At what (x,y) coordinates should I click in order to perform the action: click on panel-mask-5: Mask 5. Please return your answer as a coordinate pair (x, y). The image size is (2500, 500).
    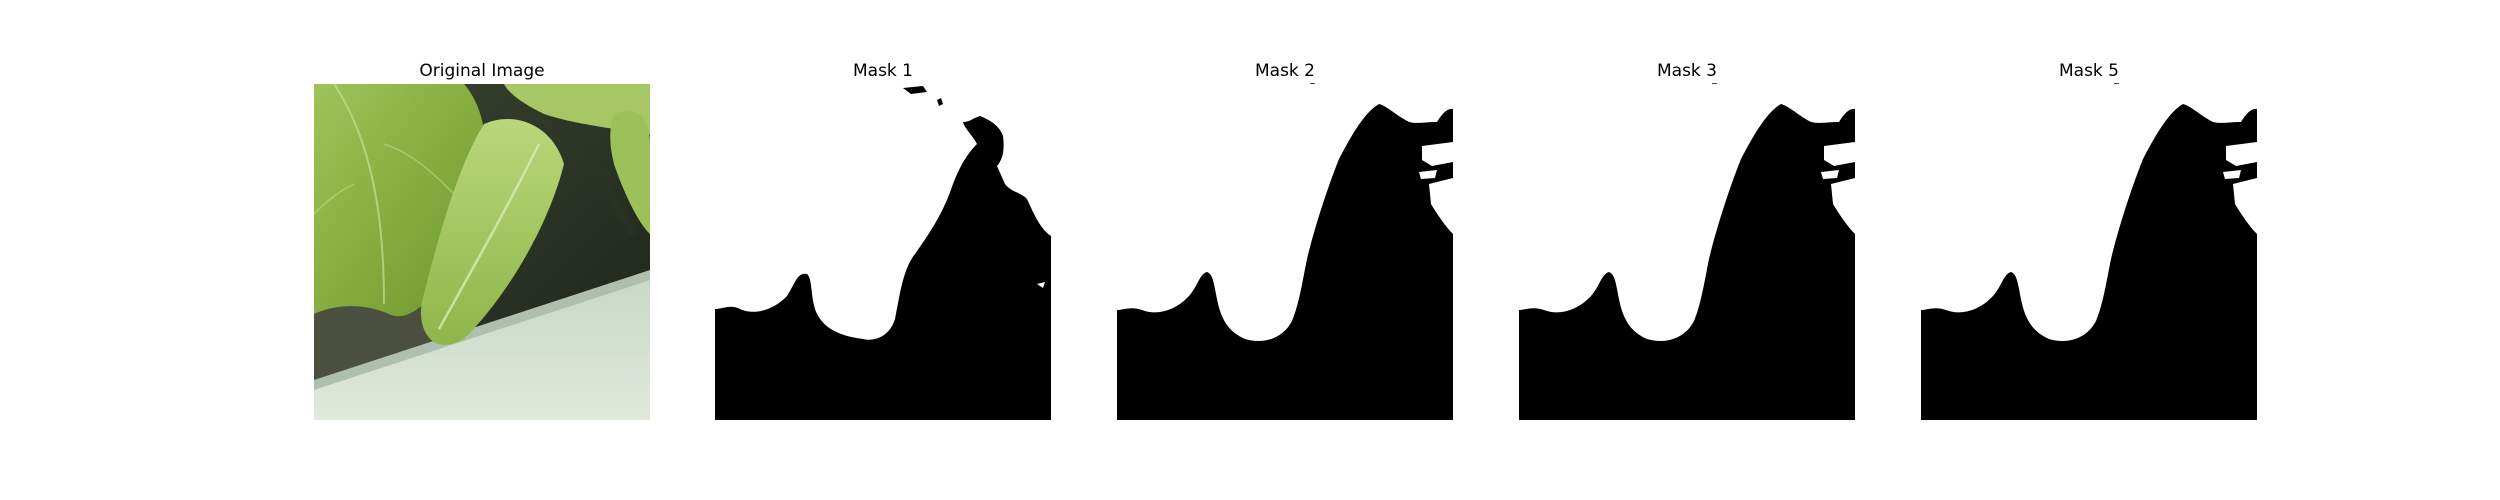
    Looking at the image, I should click on (2089, 239).